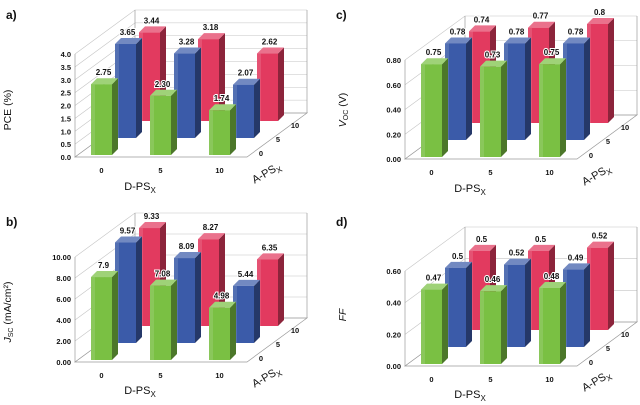 Image resolution: width=640 pixels, height=405 pixels. What do you see at coordinates (552, 52) in the screenshot?
I see `value-label: 0.75` at bounding box center [552, 52].